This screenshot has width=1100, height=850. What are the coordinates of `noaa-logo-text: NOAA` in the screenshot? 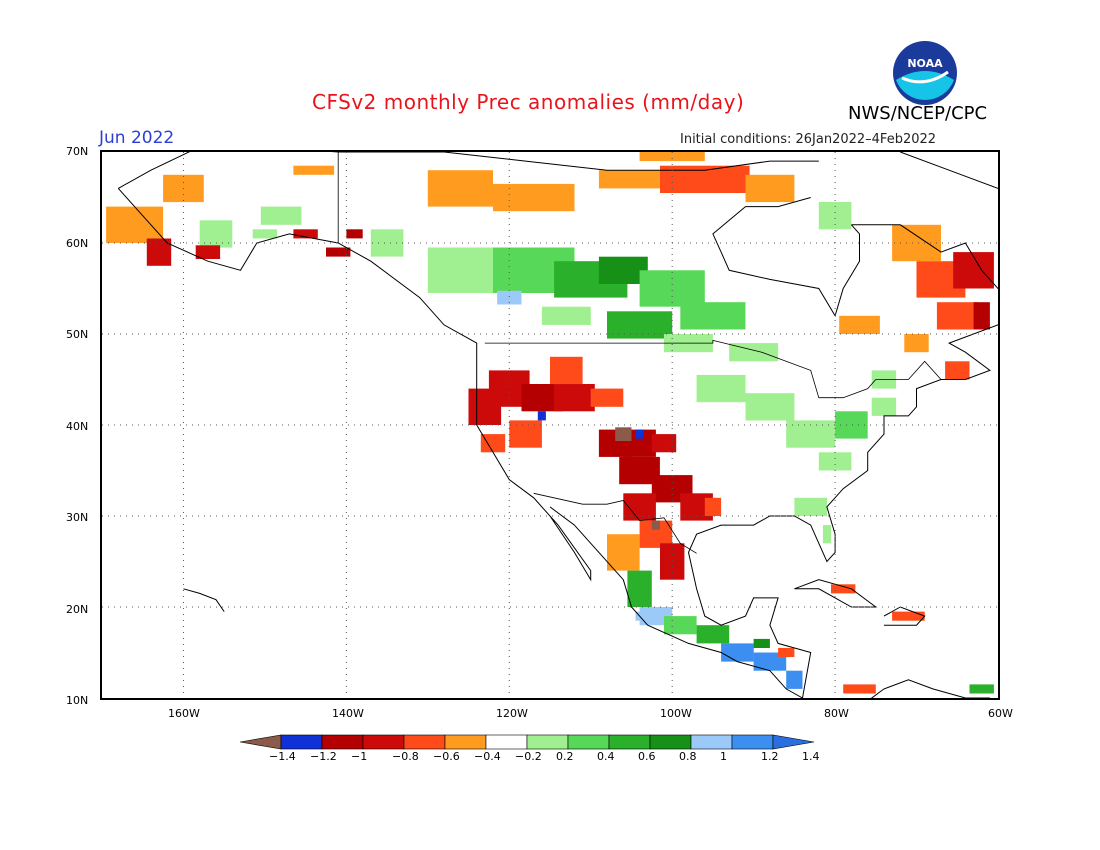 It's located at (925, 63).